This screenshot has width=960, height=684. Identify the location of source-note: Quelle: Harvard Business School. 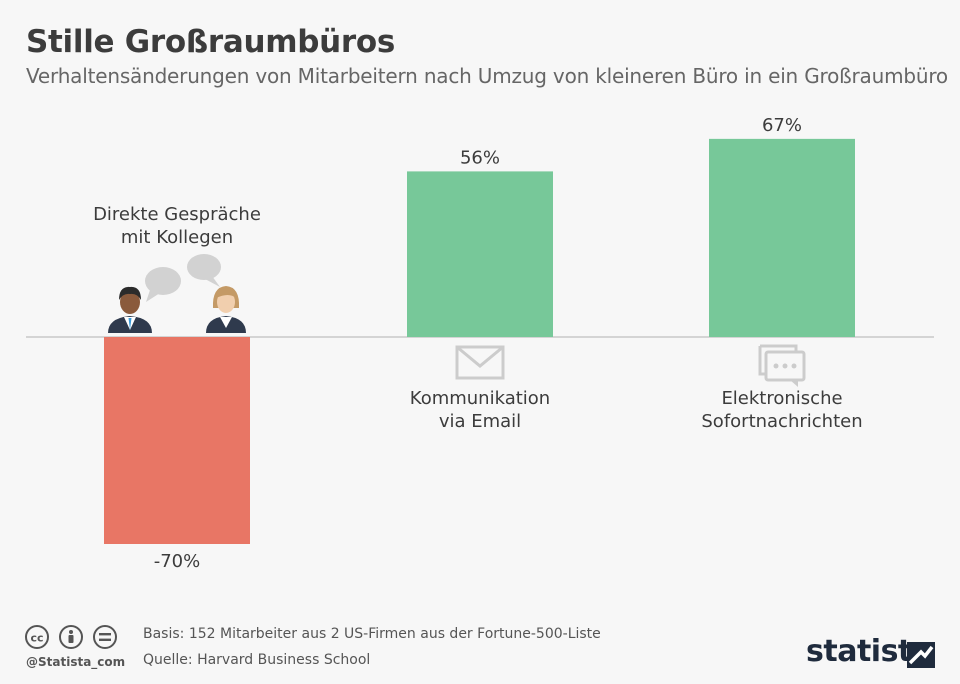
(257, 660).